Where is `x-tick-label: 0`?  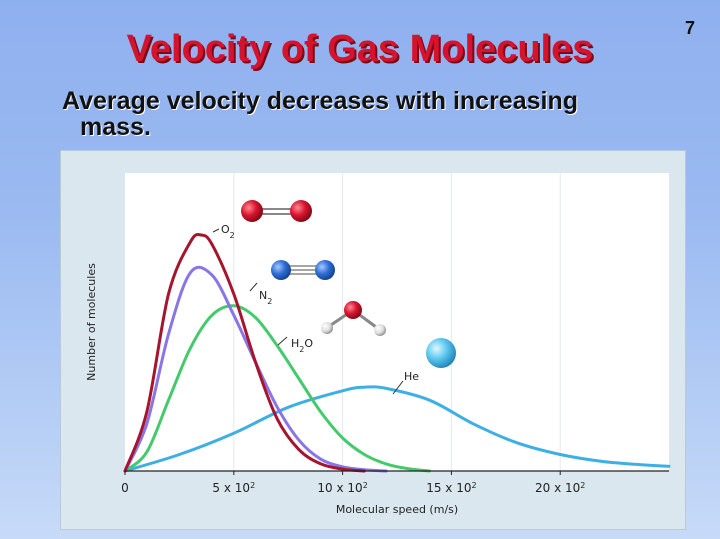 x-tick-label: 0 is located at coordinates (125, 488).